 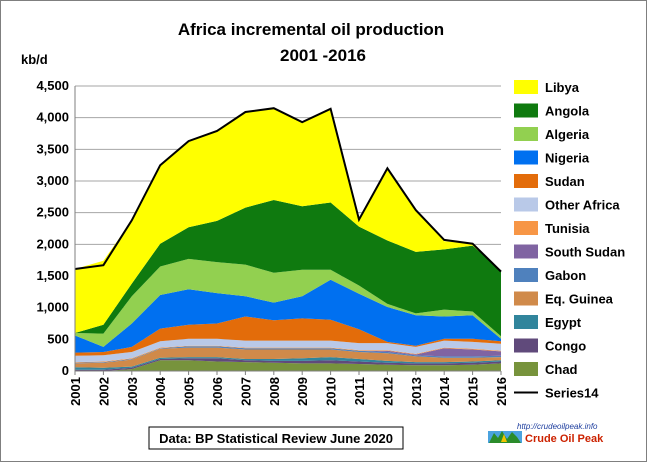 I want to click on legend-swatch-algeria, so click(x=526, y=134).